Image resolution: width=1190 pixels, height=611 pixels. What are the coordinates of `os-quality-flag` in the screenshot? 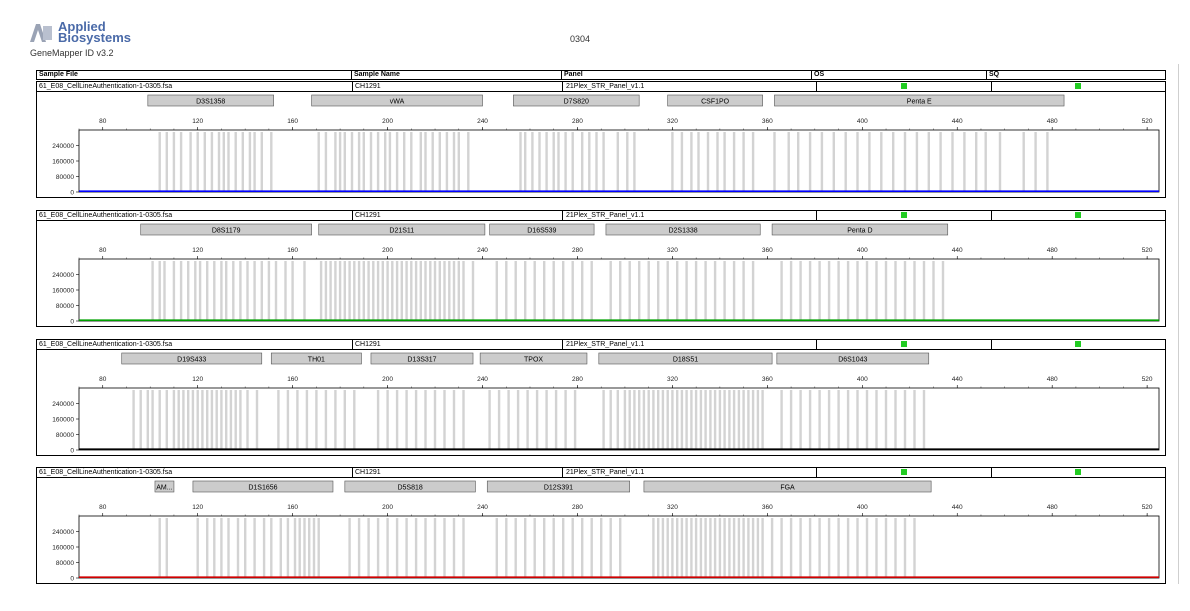 It's located at (904, 215).